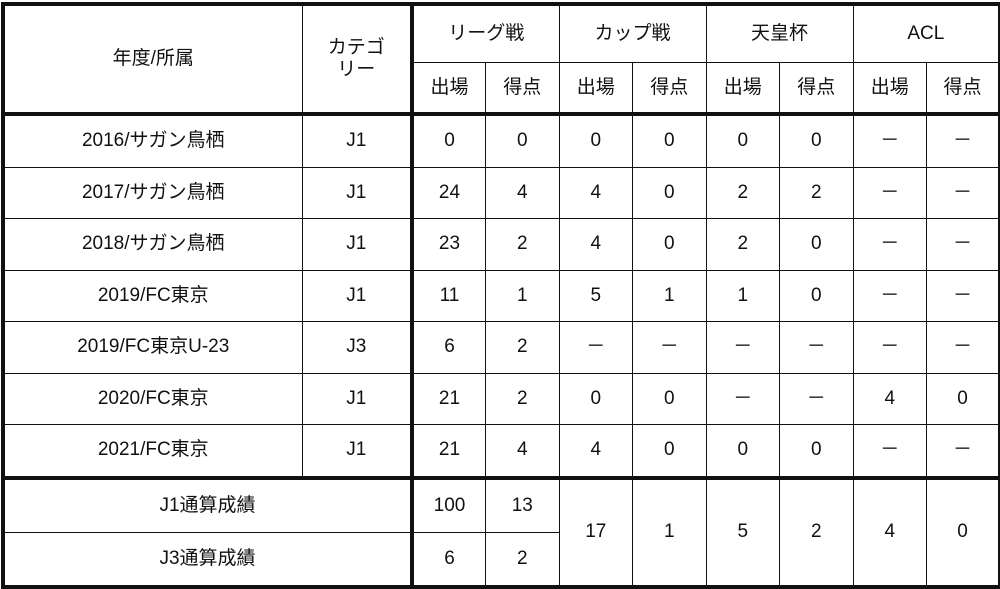  I want to click on header-league: リーグ戦, so click(485, 33).